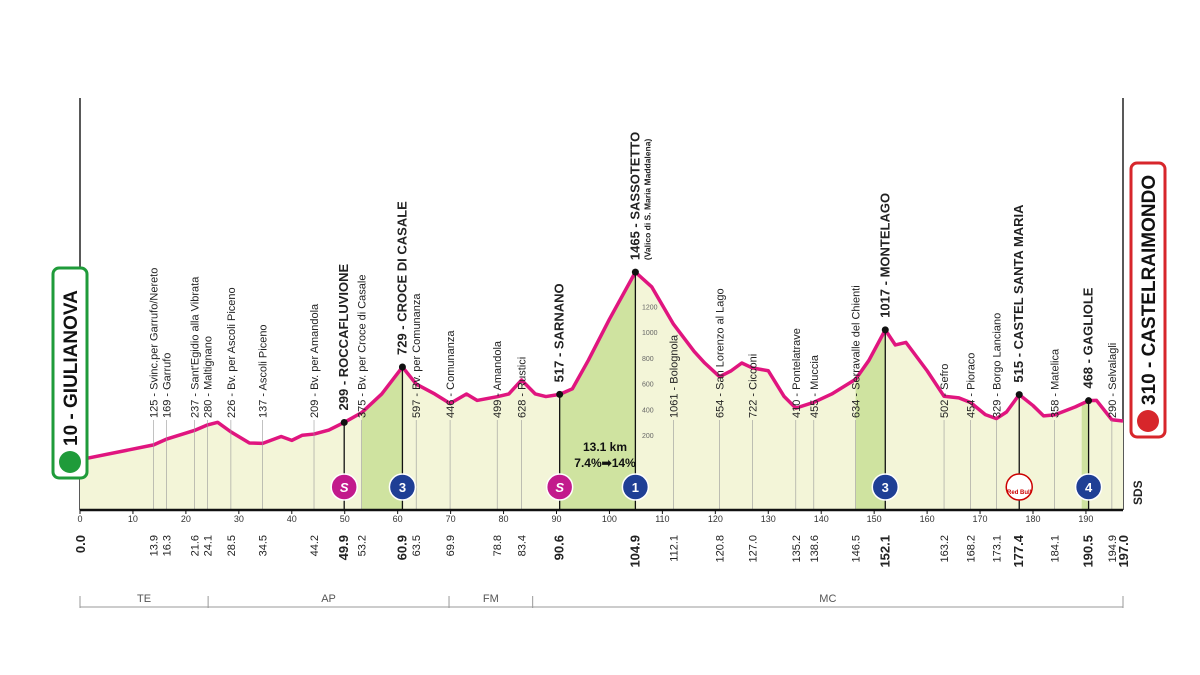 Image resolution: width=1200 pixels, height=675 pixels. What do you see at coordinates (79, 519) in the screenshot?
I see `x-tick-label: 0` at bounding box center [79, 519].